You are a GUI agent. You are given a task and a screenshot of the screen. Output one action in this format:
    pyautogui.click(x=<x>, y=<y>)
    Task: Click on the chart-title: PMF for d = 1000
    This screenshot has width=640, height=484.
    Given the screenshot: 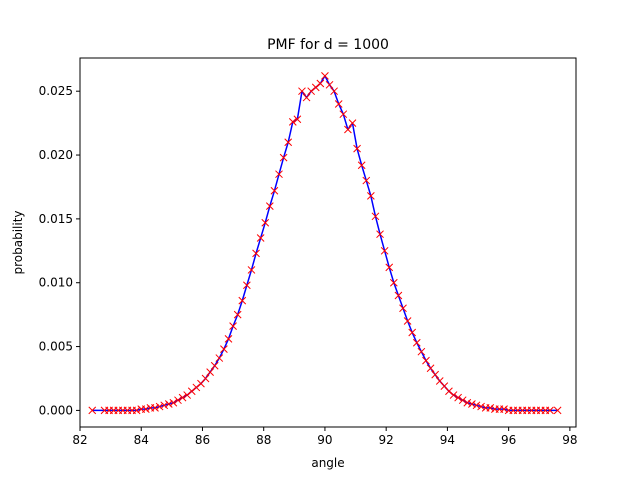 What is the action you would take?
    pyautogui.click(x=328, y=45)
    